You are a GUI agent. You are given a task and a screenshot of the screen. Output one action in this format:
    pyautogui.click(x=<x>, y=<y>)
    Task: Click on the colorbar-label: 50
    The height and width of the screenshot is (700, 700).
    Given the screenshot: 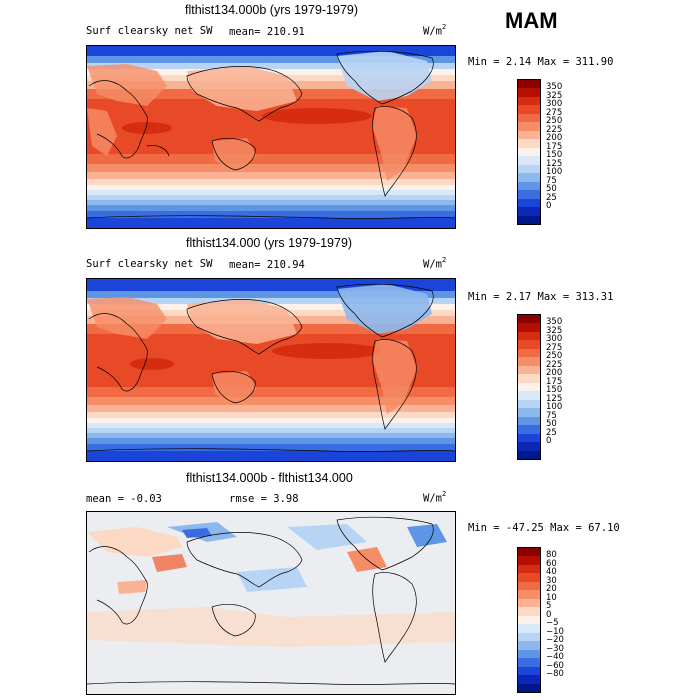 What is the action you would take?
    pyautogui.click(x=551, y=189)
    